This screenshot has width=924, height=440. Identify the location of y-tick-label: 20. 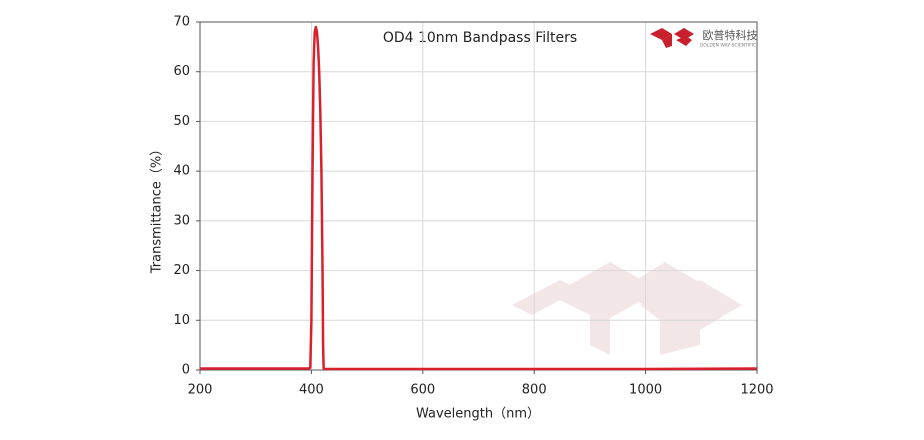
(181, 270).